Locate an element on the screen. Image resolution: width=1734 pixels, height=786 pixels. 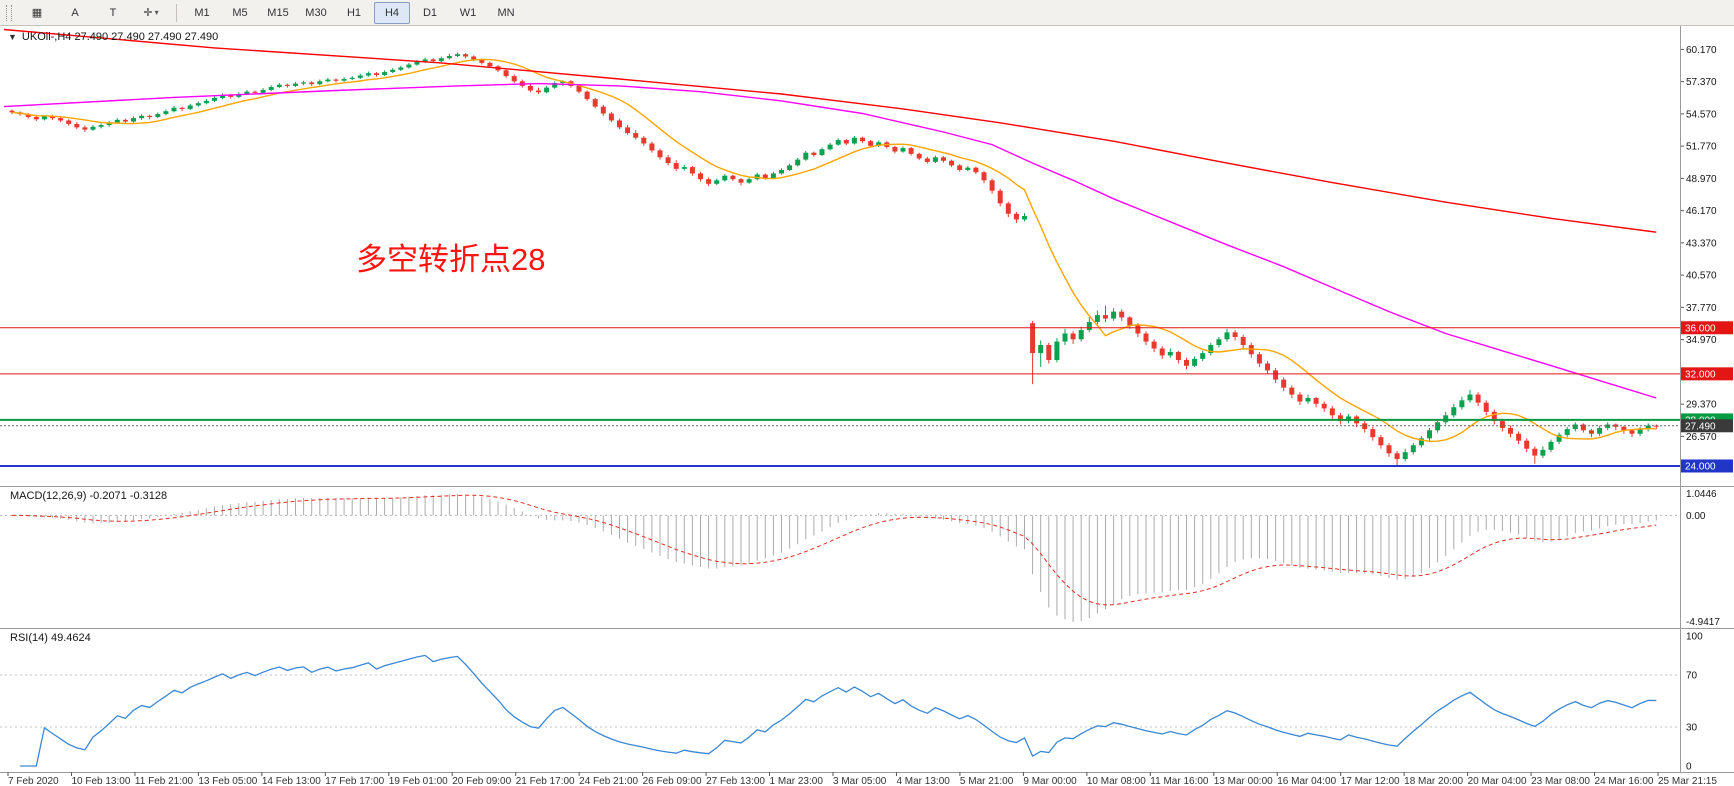
timeframe-button-MN: MN is located at coordinates (506, 12).